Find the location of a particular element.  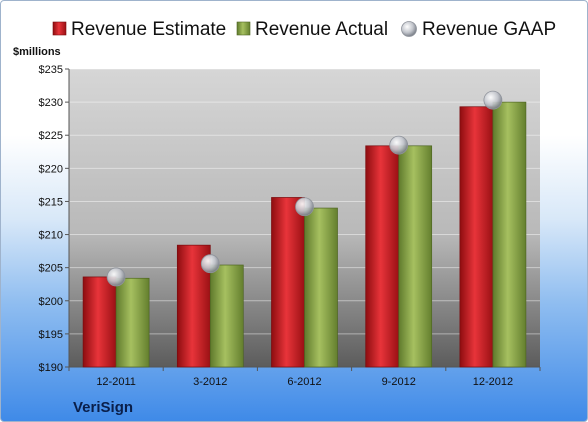

y-tick-label: $195 is located at coordinates (51, 335).